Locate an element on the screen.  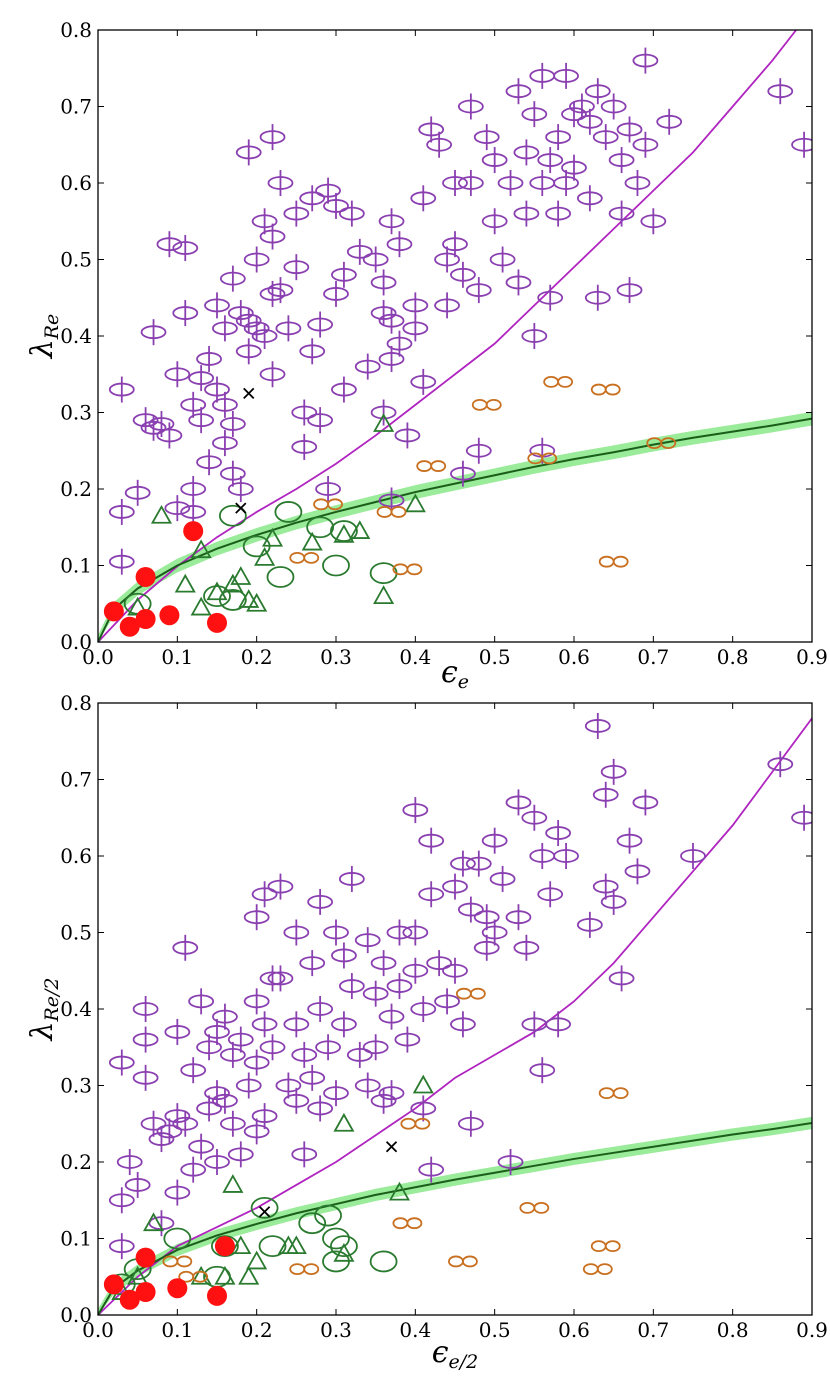
bottom-y-axis-subscript: Re/2 is located at coordinates (52, 999).